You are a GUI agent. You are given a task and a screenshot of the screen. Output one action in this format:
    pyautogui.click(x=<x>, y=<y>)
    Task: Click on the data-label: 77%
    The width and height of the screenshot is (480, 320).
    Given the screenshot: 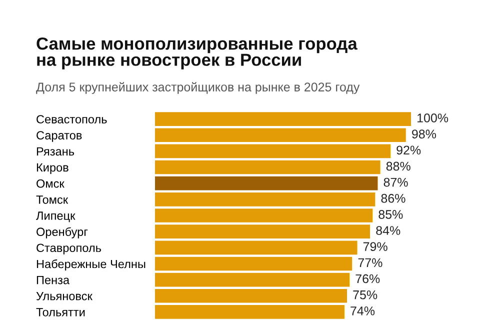 What is the action you would take?
    pyautogui.click(x=370, y=263)
    